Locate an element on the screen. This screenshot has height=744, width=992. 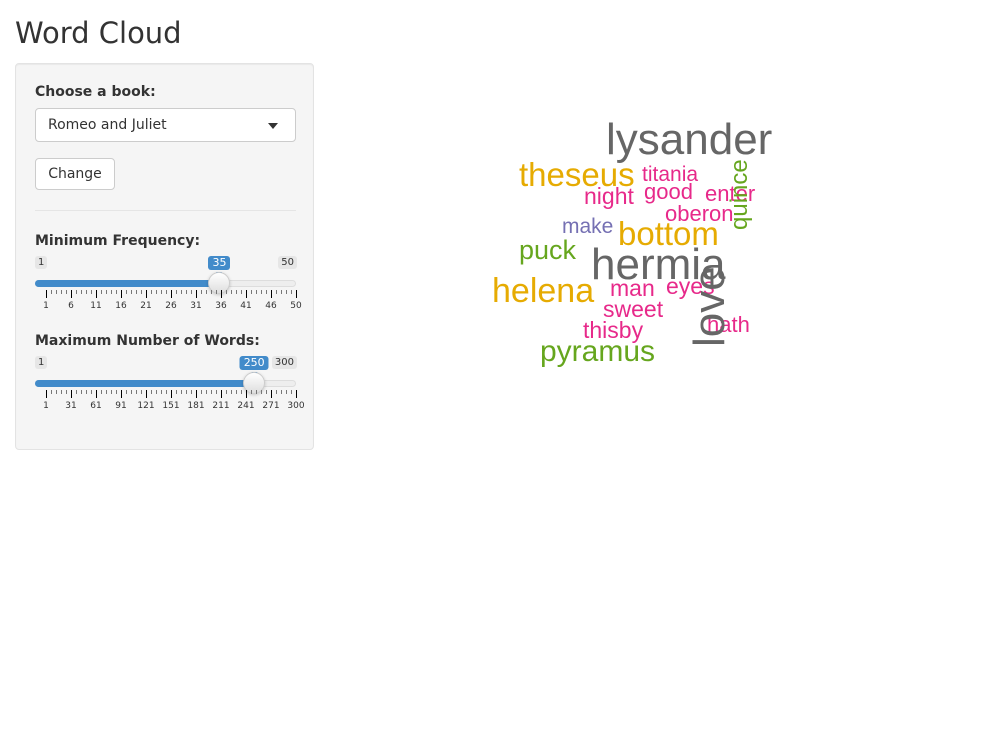
slider-tick-label: 271 is located at coordinates (271, 406).